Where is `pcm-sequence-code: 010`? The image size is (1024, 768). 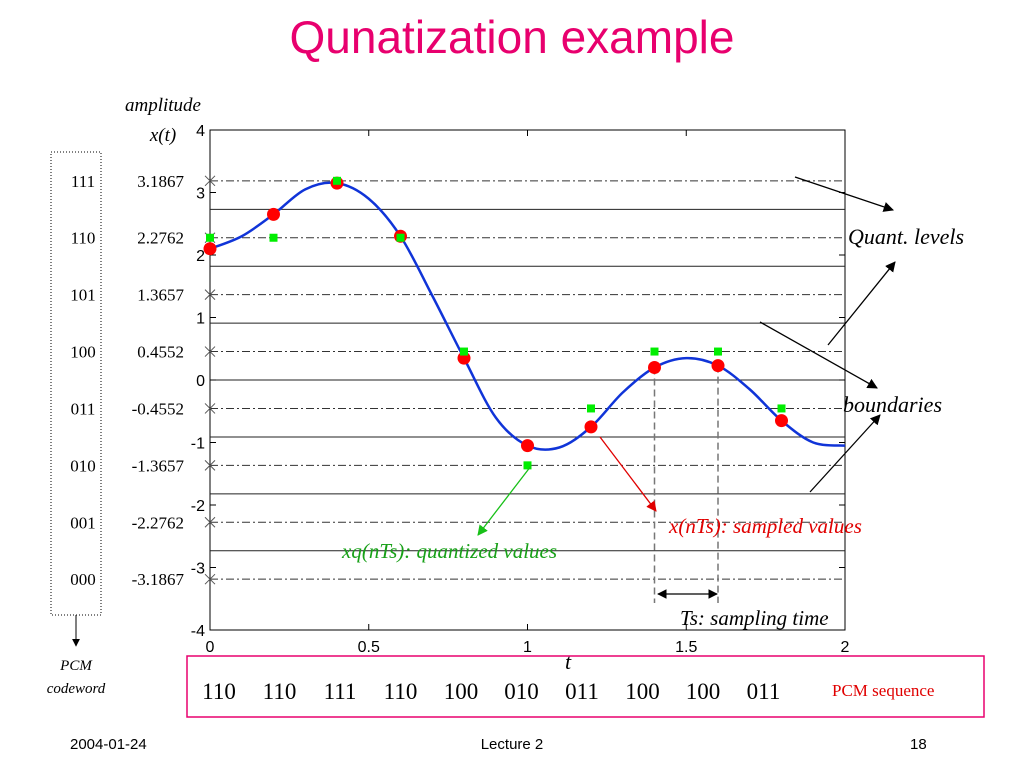
pcm-sequence-code: 010 is located at coordinates (521, 691).